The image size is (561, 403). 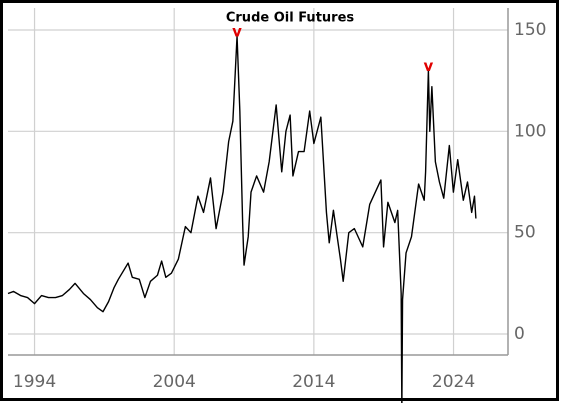 I want to click on y-tick-label: 50, so click(x=525, y=233).